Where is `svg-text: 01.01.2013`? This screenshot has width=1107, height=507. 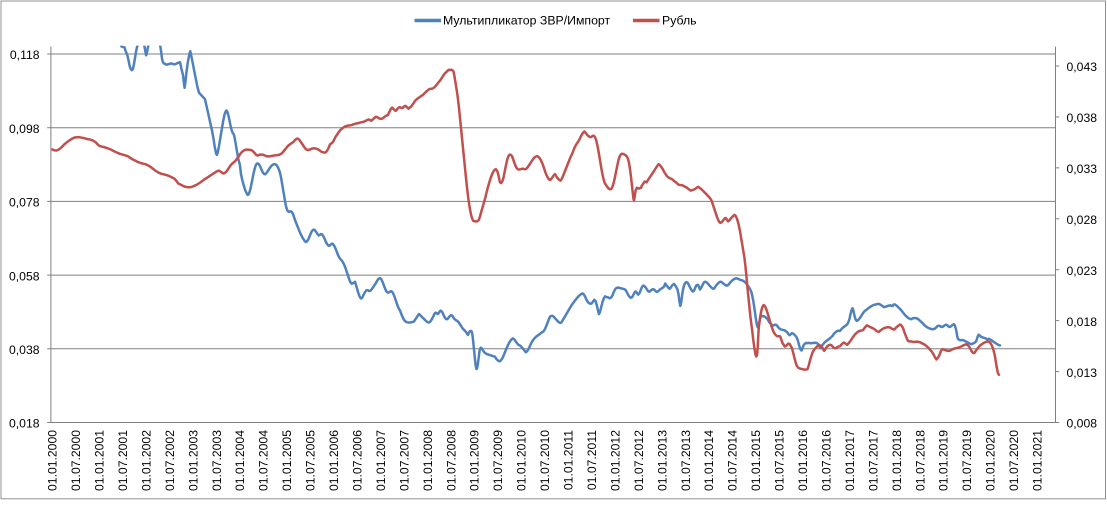 svg-text: 01.01.2013 is located at coordinates (662, 460).